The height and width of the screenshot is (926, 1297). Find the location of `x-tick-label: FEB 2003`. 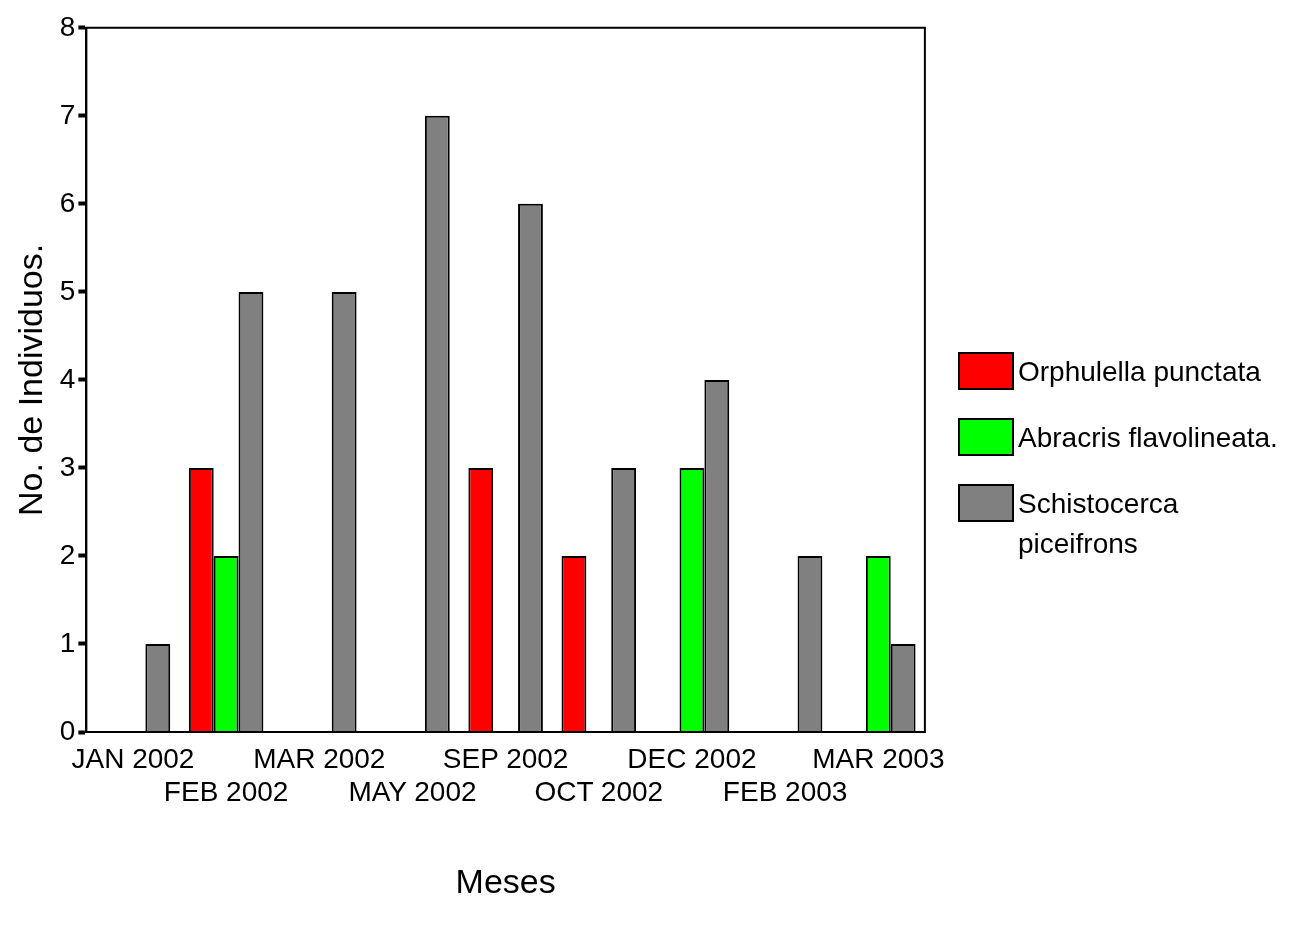

x-tick-label: FEB 2003 is located at coordinates (785, 792).